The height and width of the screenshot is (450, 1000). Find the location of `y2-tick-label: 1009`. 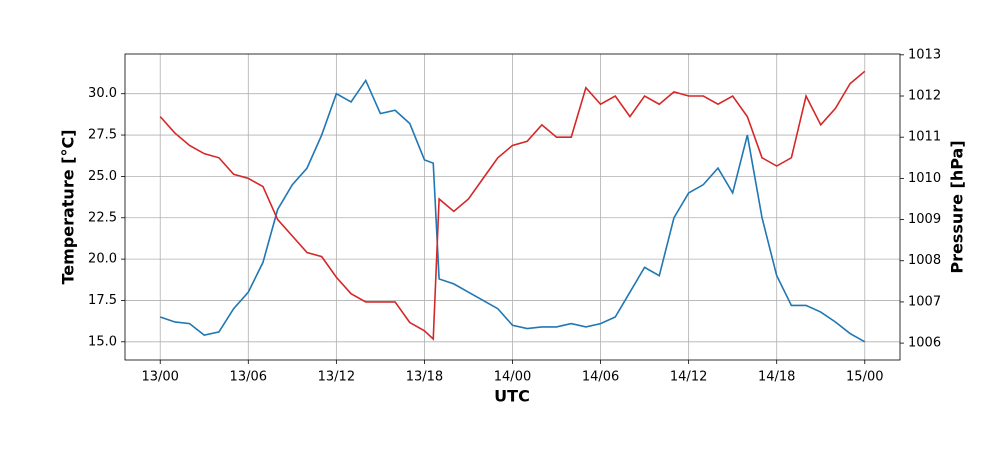

y2-tick-label: 1009 is located at coordinates (924, 219).